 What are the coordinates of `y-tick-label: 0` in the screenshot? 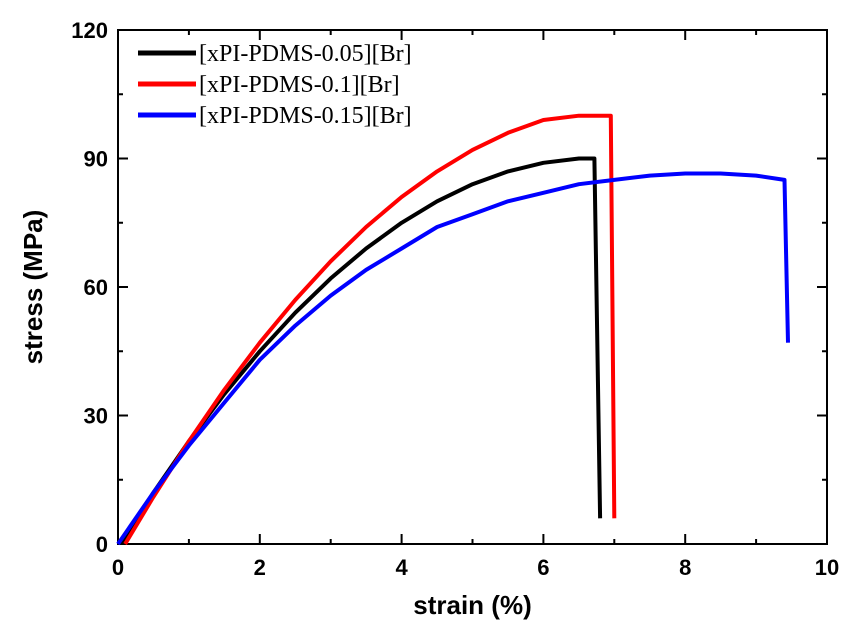 It's located at (102, 544).